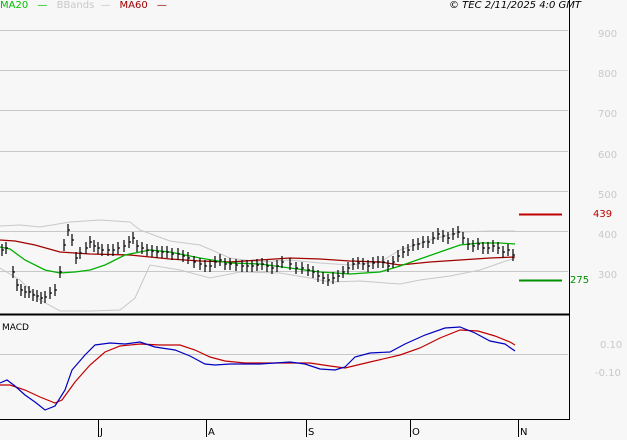  Describe the element at coordinates (416, 432) in the screenshot. I see `month-label: O` at that location.